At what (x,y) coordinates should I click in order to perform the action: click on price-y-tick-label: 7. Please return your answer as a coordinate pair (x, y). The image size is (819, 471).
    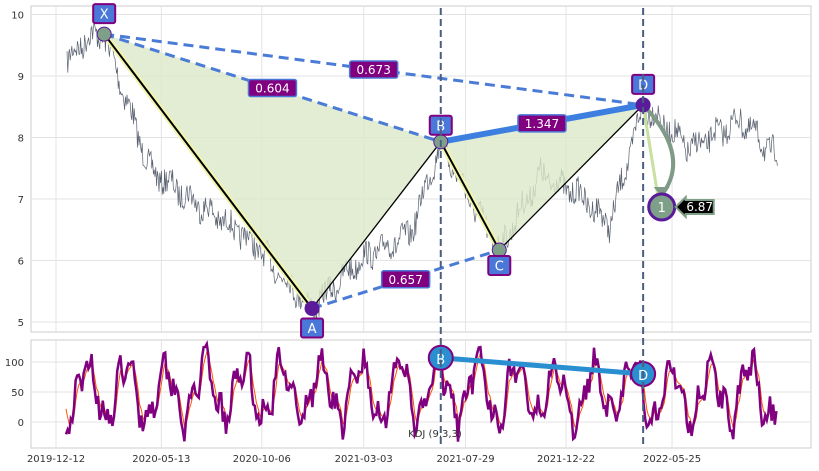
    Looking at the image, I should click on (21, 200).